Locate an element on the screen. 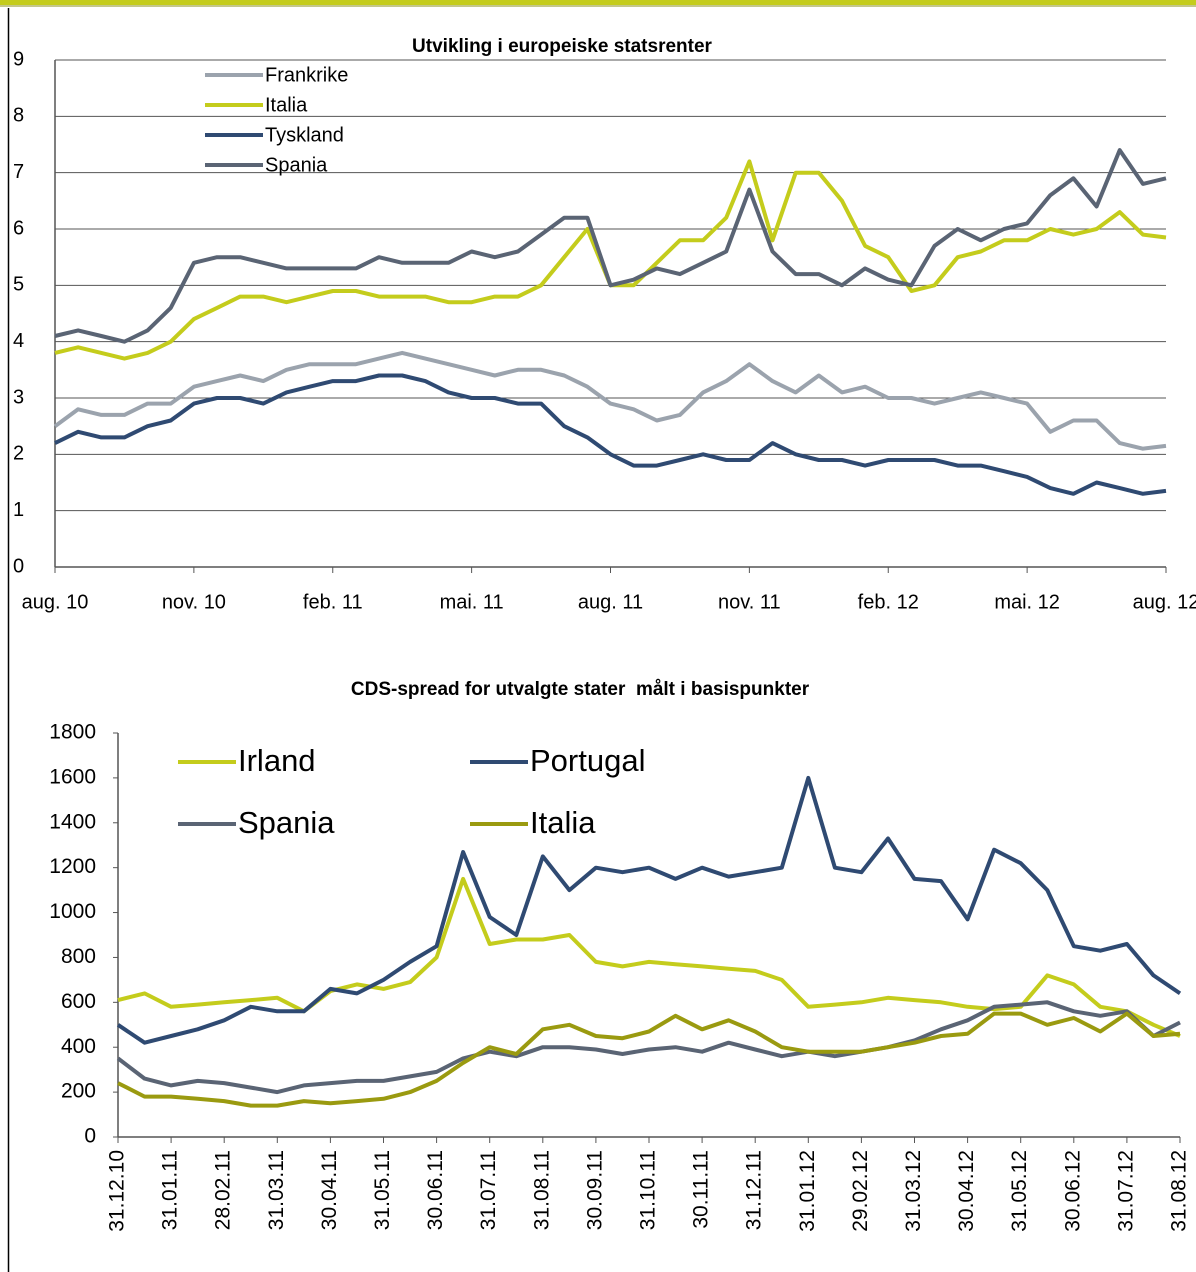 This screenshot has height=1272, width=1196. x-tick-label: 31.08.12 is located at coordinates (1179, 1191).